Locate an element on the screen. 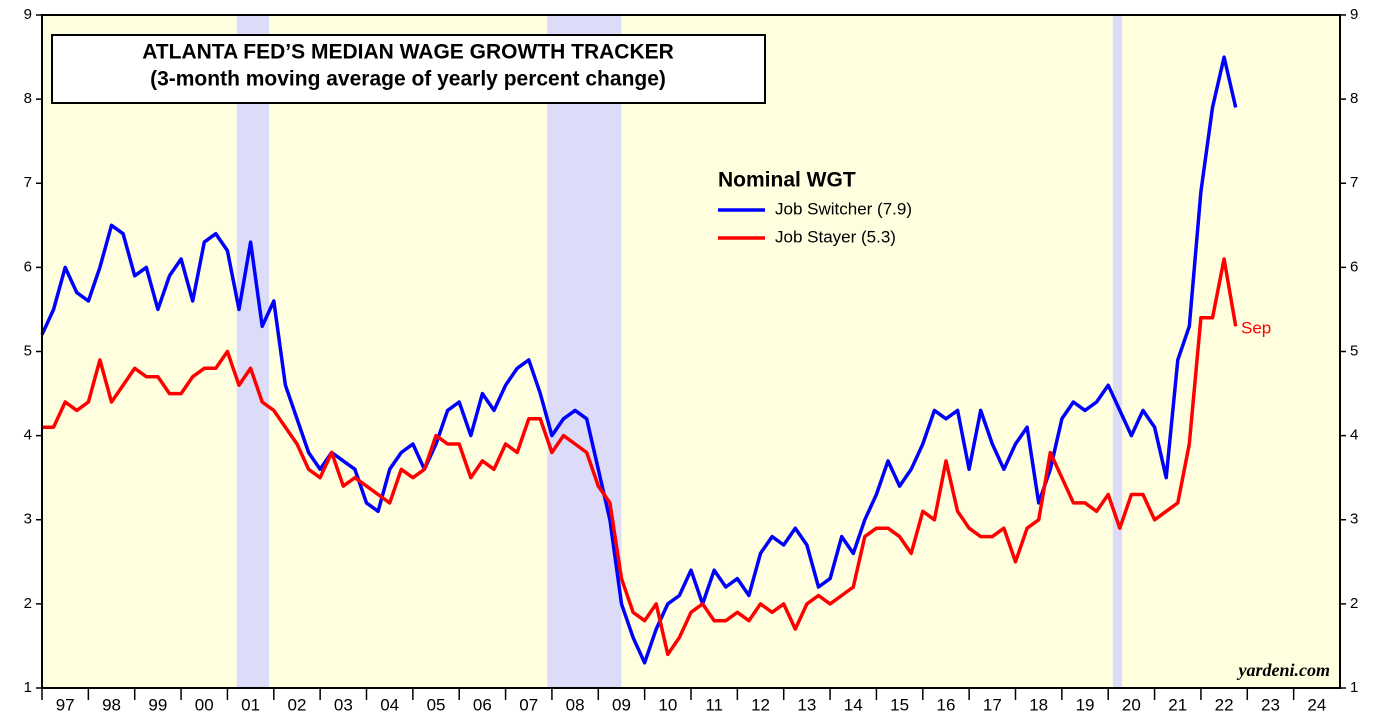 This screenshot has width=1384, height=719. y2-tick-label: 3 is located at coordinates (1354, 519).